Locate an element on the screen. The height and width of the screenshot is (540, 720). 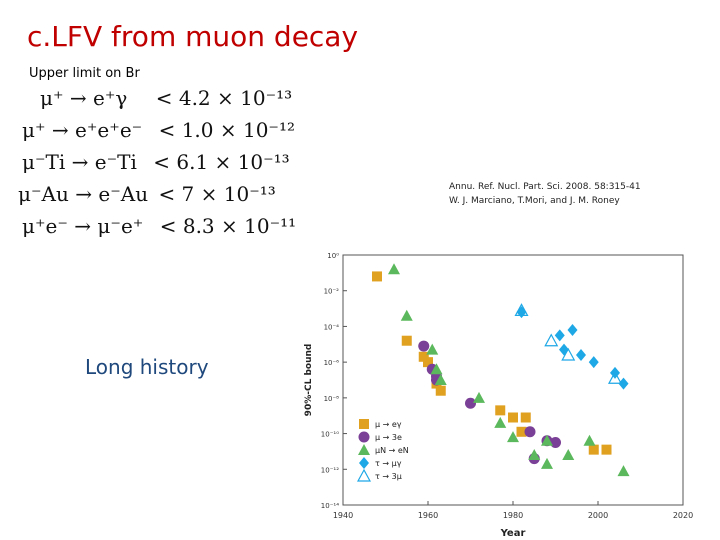
equation-mu-e-gamma: μ⁺ → e⁺γ < 4.2 × 10⁻¹³ is located at coordinates (166, 98).